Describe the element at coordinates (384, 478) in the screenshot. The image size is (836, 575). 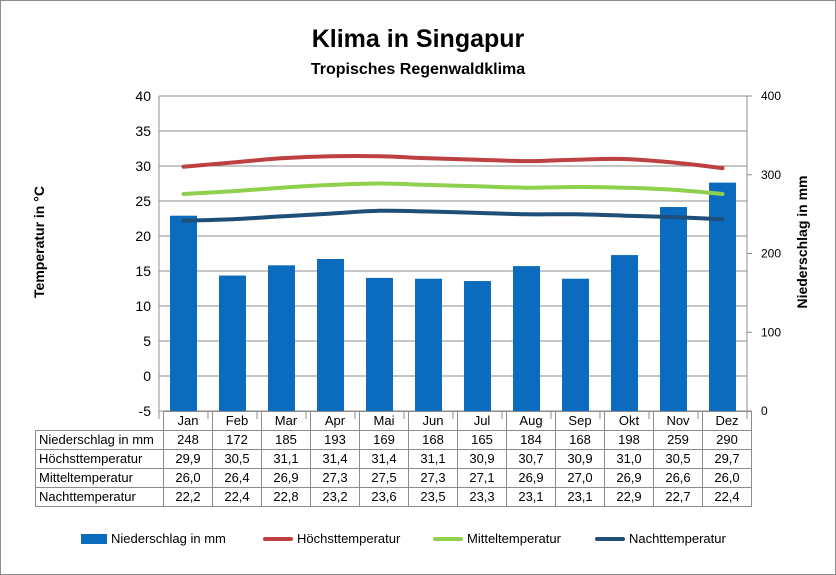
I see `table-cell: 27,5` at that location.